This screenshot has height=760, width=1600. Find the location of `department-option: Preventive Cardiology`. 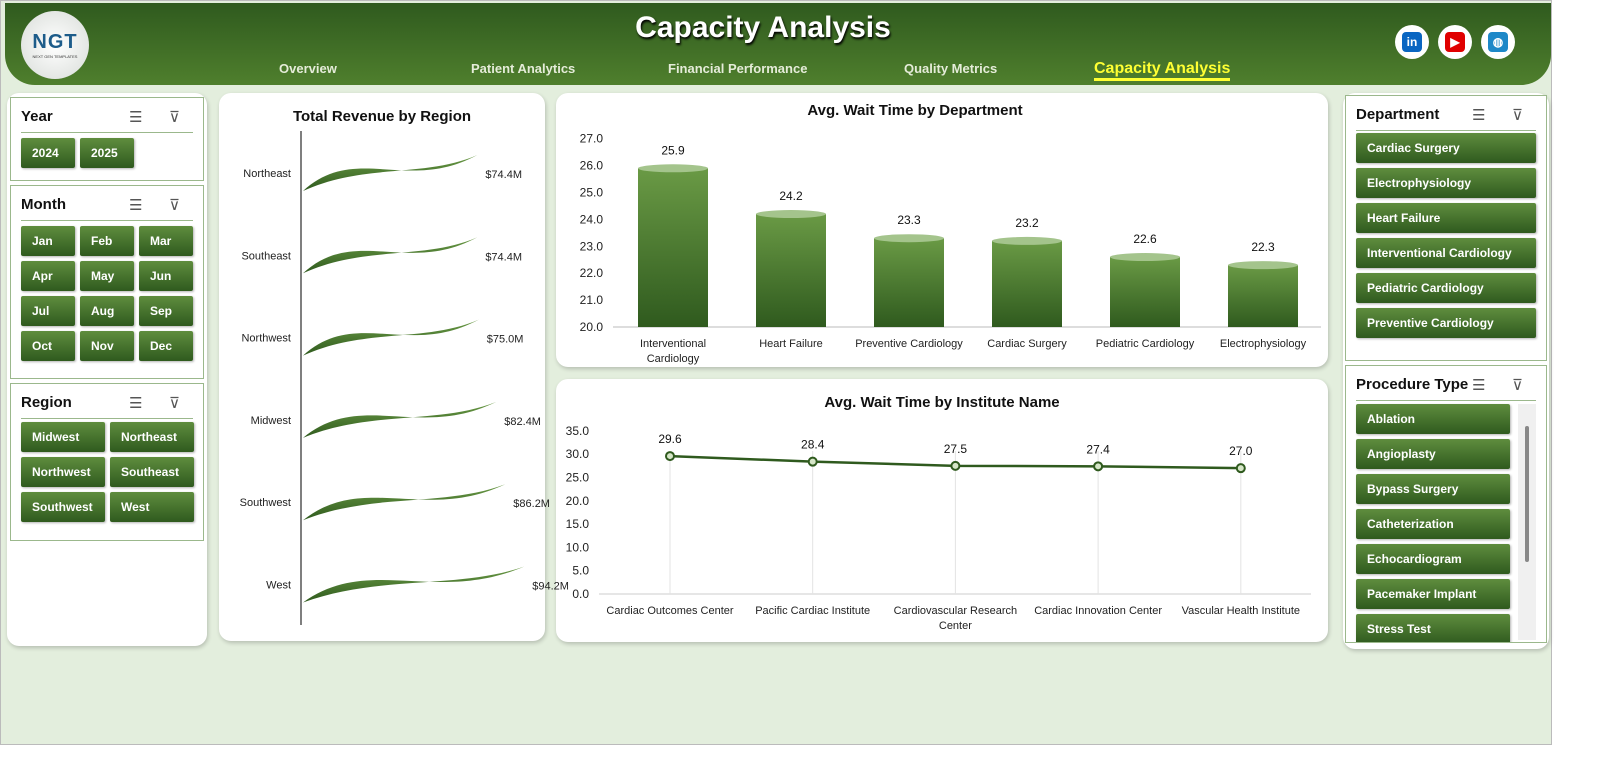

department-option: Preventive Cardiology is located at coordinates (1446, 323).